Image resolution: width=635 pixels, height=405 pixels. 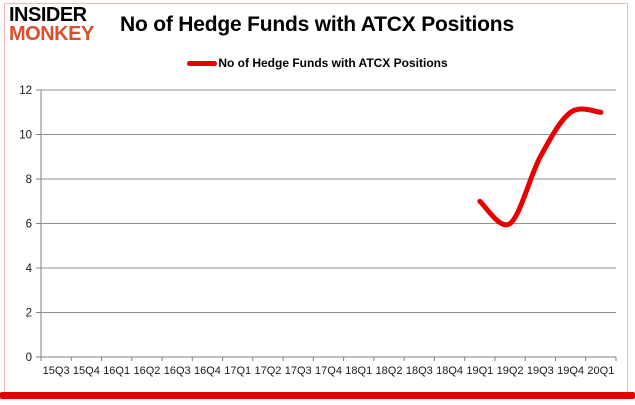 What do you see at coordinates (328, 371) in the screenshot?
I see `x-axis-label: 17Q4` at bounding box center [328, 371].